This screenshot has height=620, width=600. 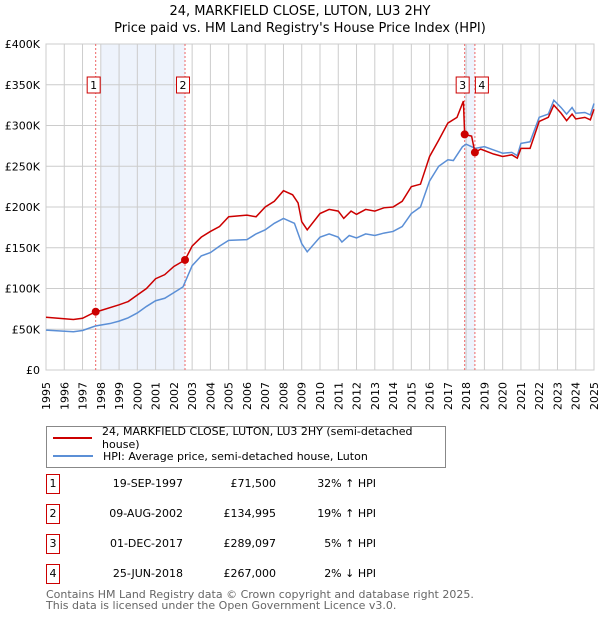 I want to click on sale-price: £134,995, so click(x=250, y=513).